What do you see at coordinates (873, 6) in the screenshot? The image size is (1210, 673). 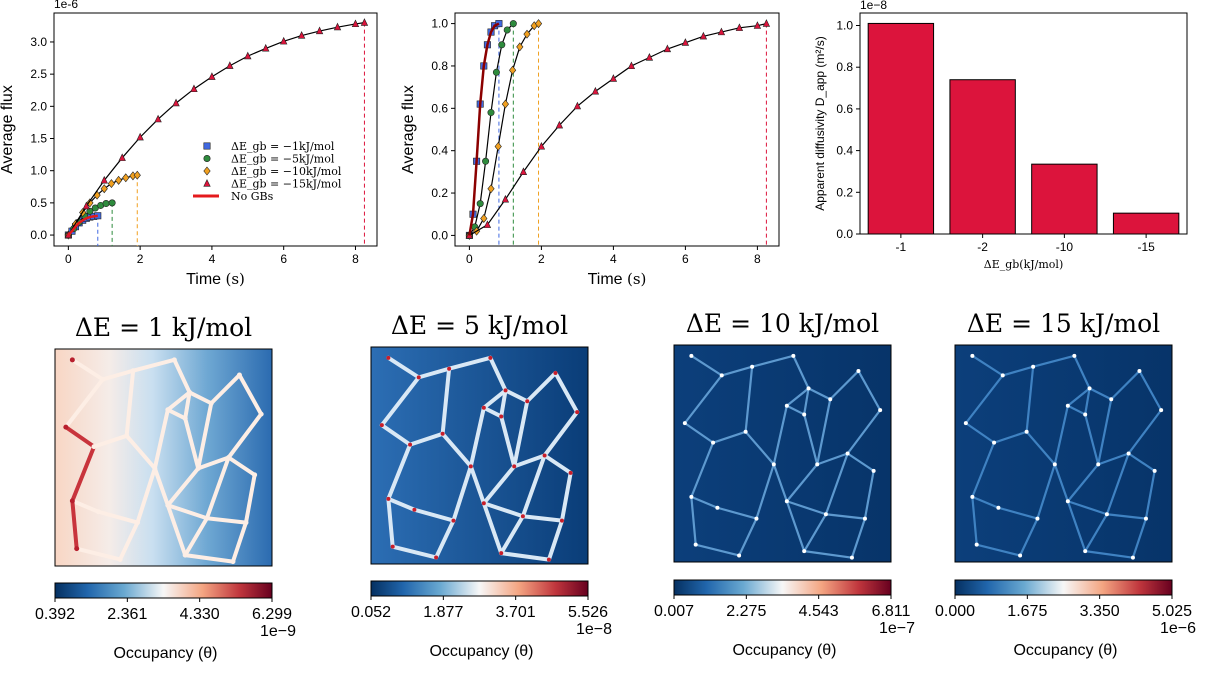 I see `y-exponent-label: 1e−8` at bounding box center [873, 6].